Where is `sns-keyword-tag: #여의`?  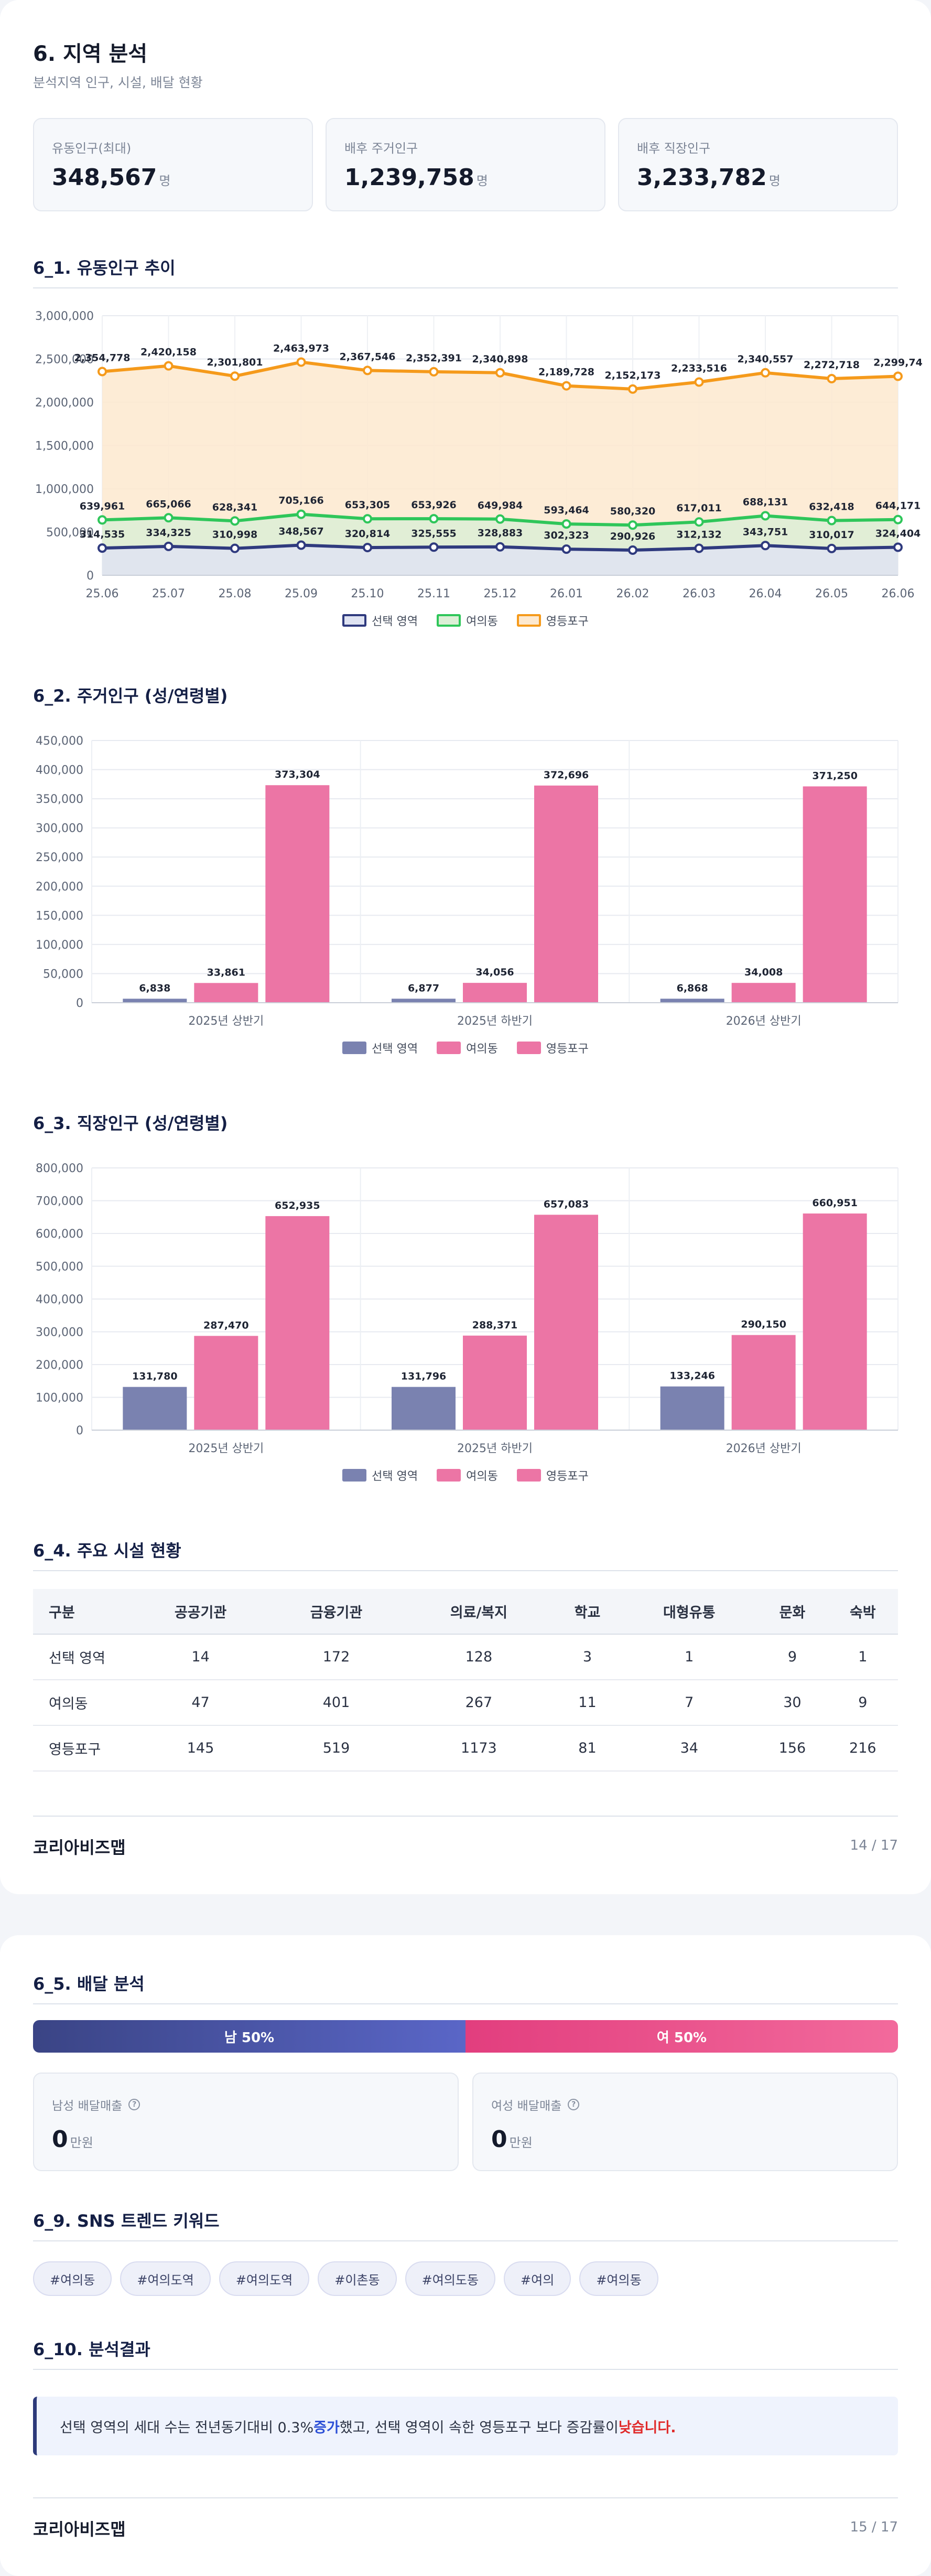 sns-keyword-tag: #여의 is located at coordinates (537, 2278).